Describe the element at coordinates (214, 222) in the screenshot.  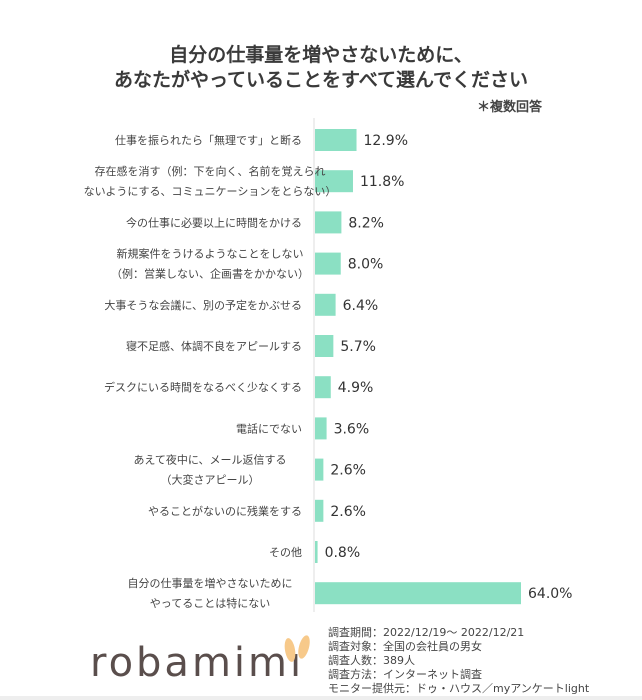
I see `category-label: 今の仕事に必要以上に時間をかける` at that location.